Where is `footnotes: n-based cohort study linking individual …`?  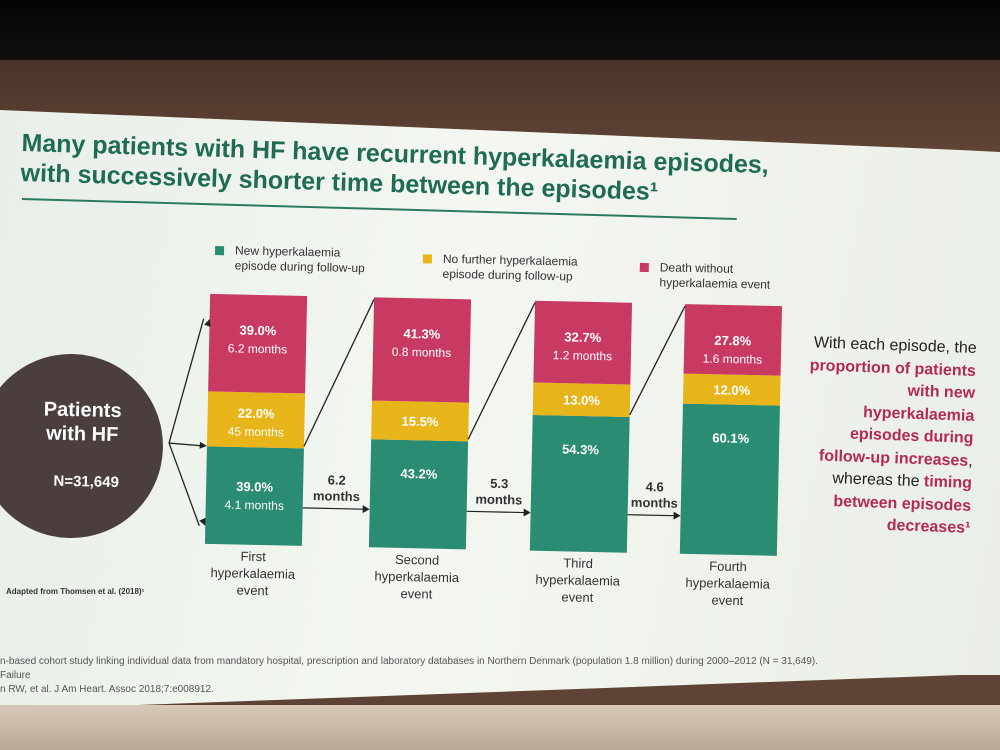
footnotes: n-based cohort study linking individual … is located at coordinates (409, 676).